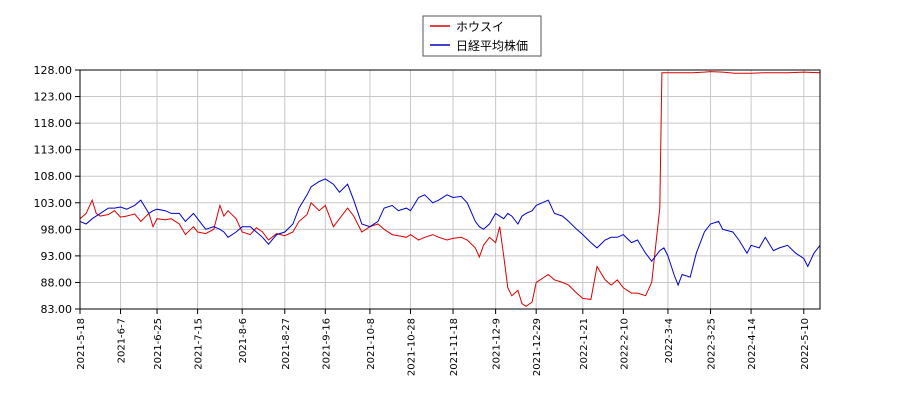 Image resolution: width=900 pixels, height=404 pixels. Describe the element at coordinates (371, 344) in the screenshot. I see `x-tick-label: 2021-10-8` at that location.